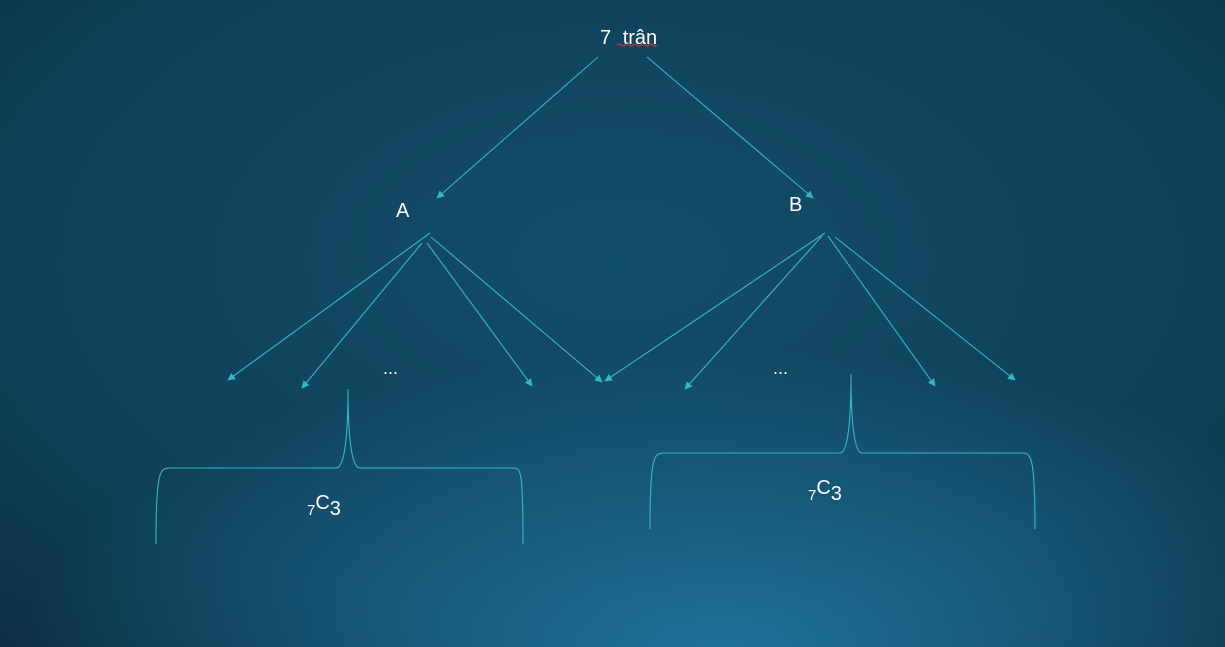 The width and height of the screenshot is (1225, 647). Describe the element at coordinates (795, 205) in the screenshot. I see `node-b-label: B` at that location.